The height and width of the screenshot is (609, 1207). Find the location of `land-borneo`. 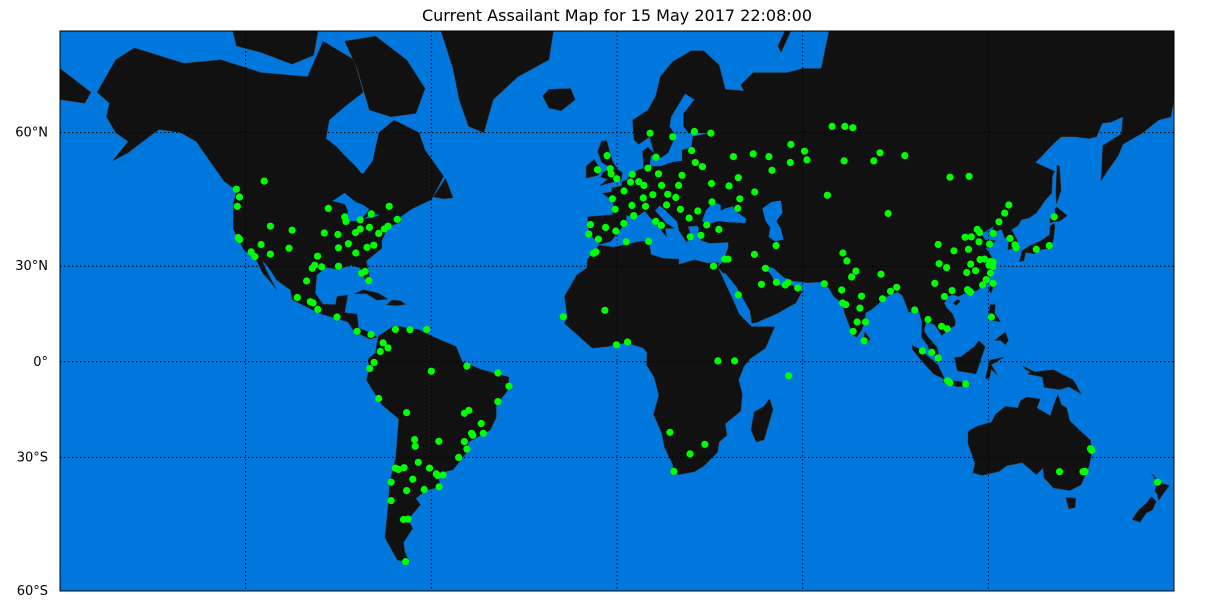

land-borneo is located at coordinates (969, 357).